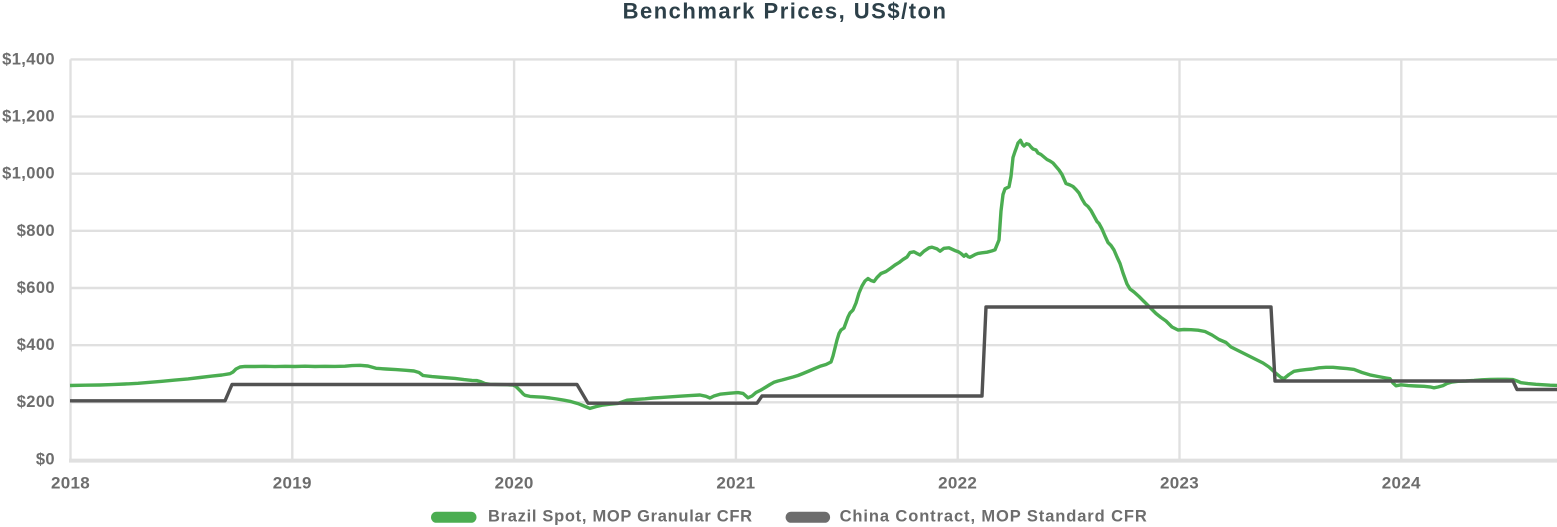 Image resolution: width=1557 pixels, height=527 pixels. What do you see at coordinates (45, 459) in the screenshot?
I see `svg-text: $0` at bounding box center [45, 459].